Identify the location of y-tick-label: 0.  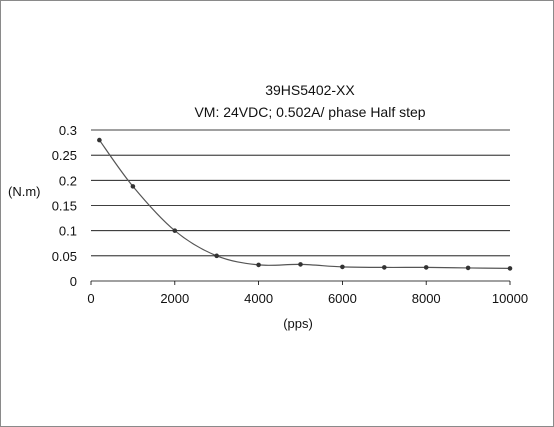
(73, 281).